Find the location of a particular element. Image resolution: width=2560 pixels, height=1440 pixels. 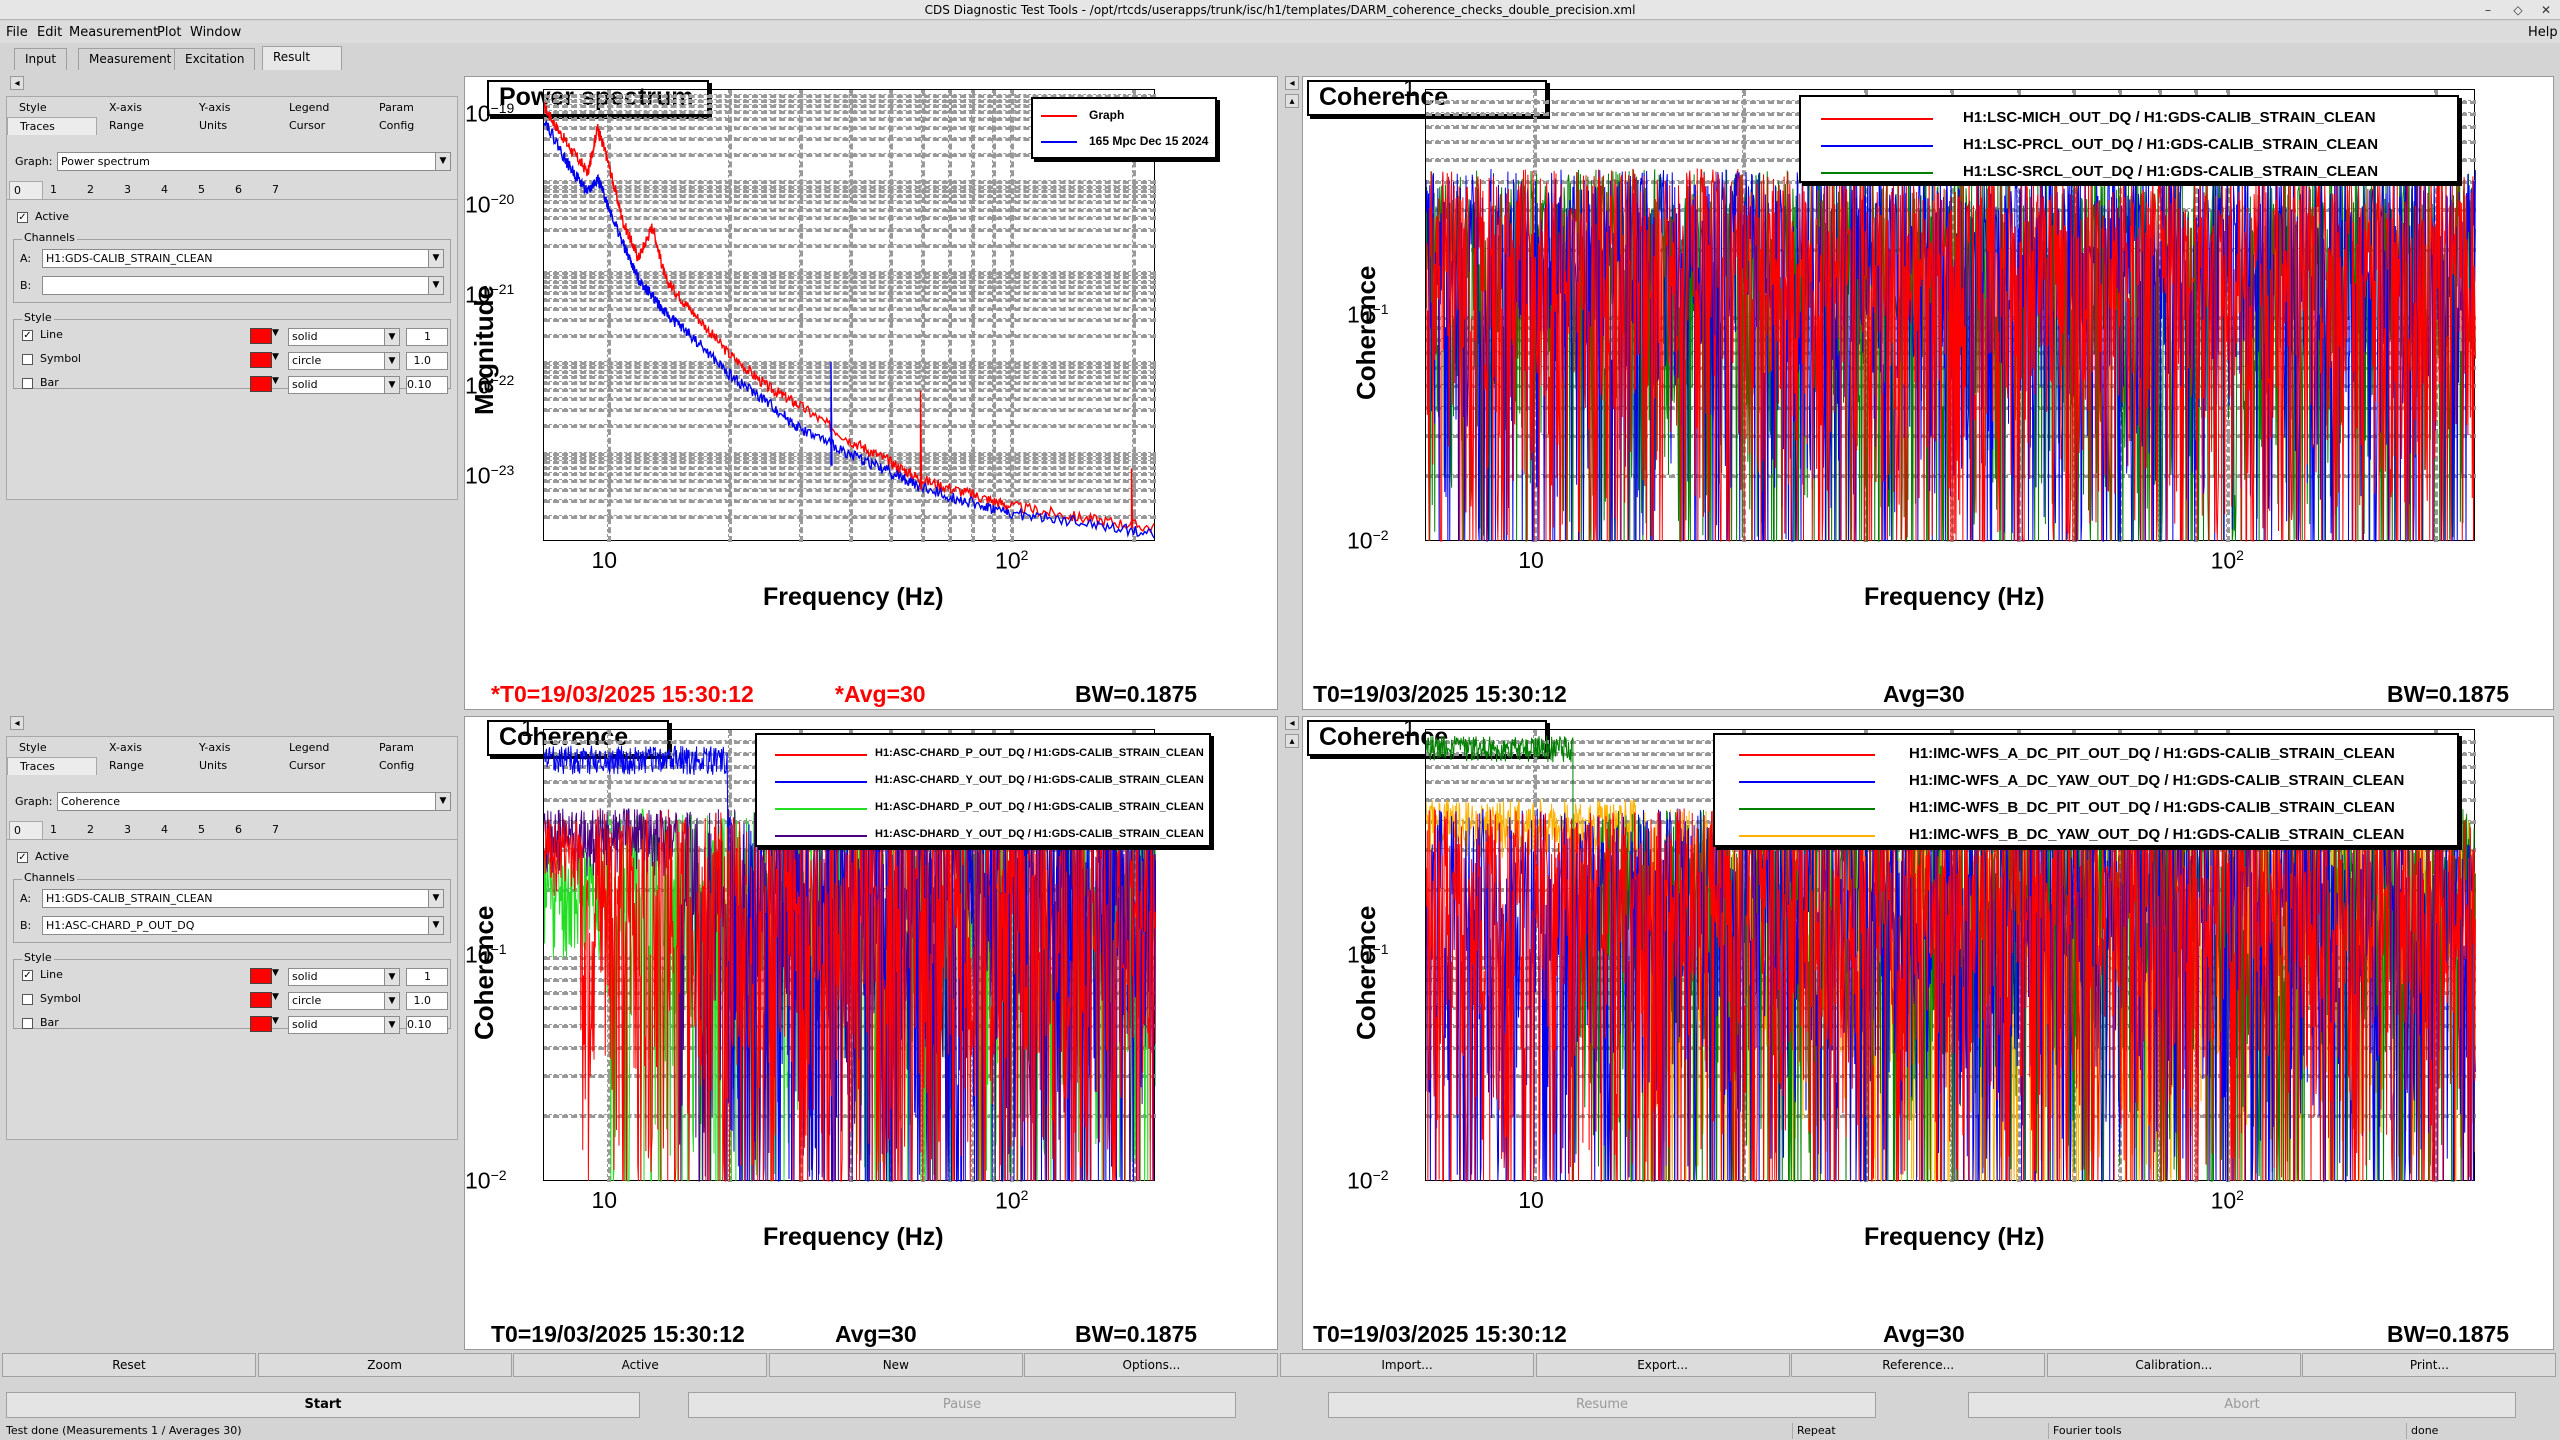

menu-file: File is located at coordinates (17, 32).